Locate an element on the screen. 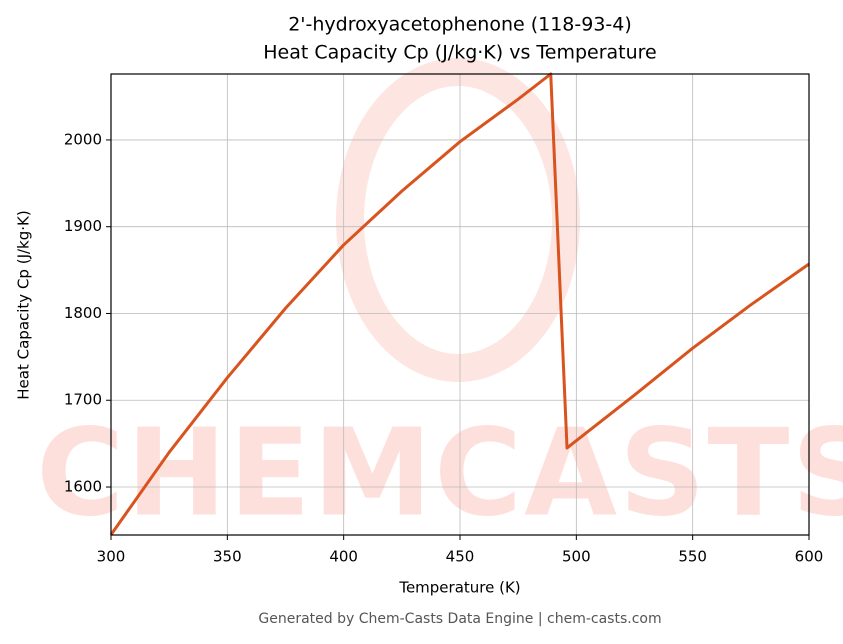 The image size is (843, 644). watermark-logo is located at coordinates (458, 220).